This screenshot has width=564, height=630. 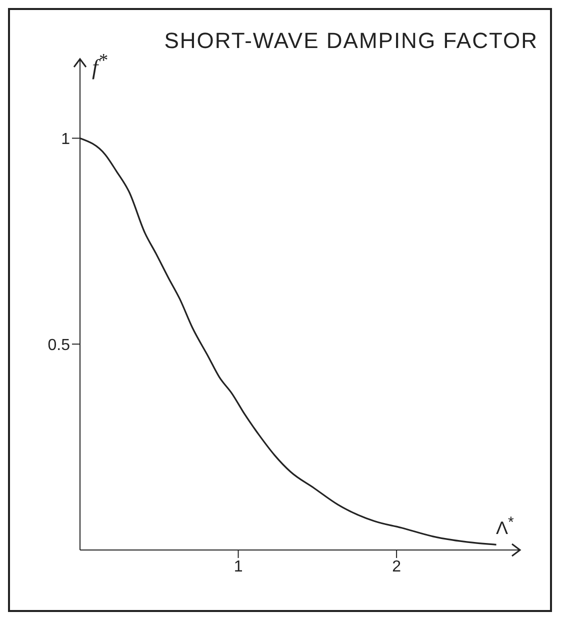 What do you see at coordinates (100, 65) in the screenshot?
I see `y-axis-title: f$^{*}$` at bounding box center [100, 65].